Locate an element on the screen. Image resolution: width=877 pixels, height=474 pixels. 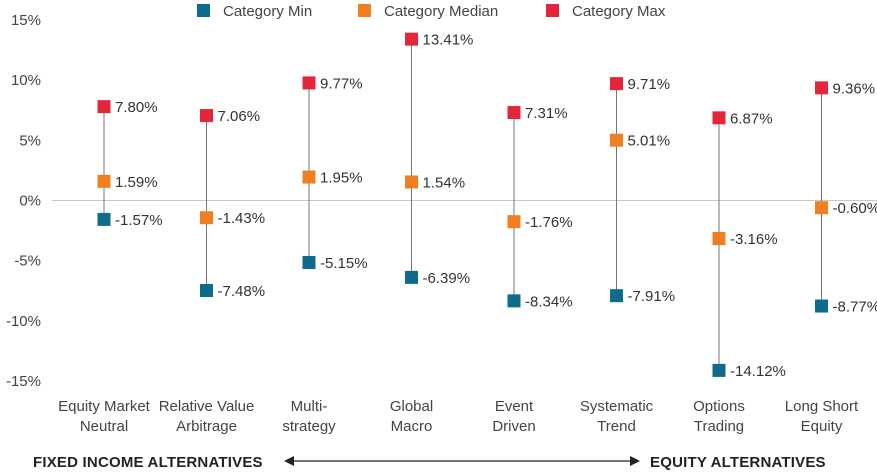
data-label-min: -1.57% is located at coordinates (139, 220).